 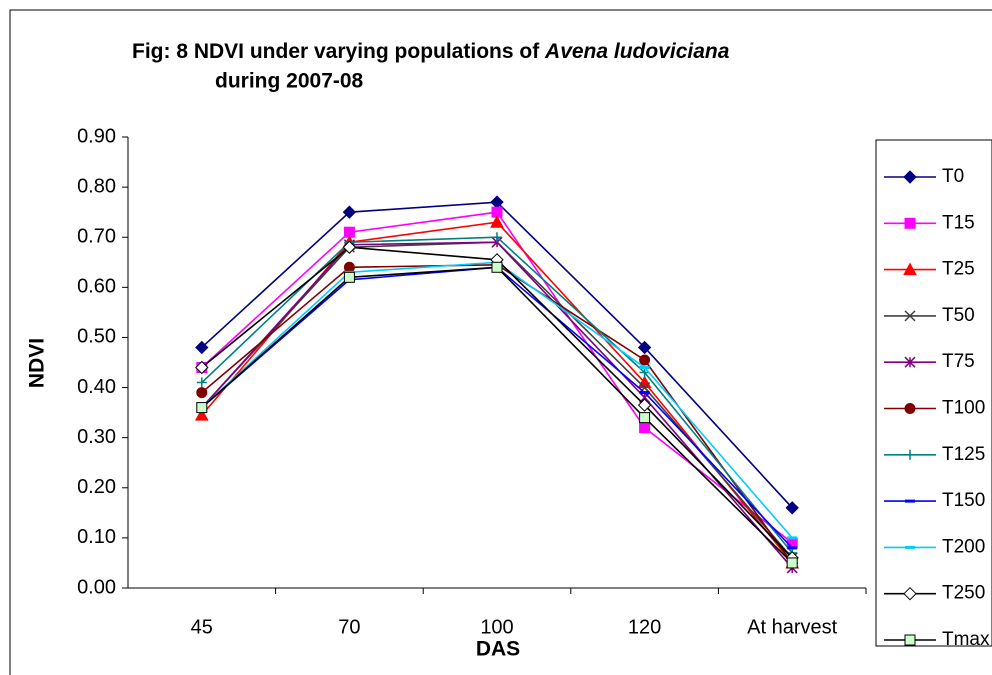 What do you see at coordinates (958, 315) in the screenshot?
I see `legend-label: T50` at bounding box center [958, 315].